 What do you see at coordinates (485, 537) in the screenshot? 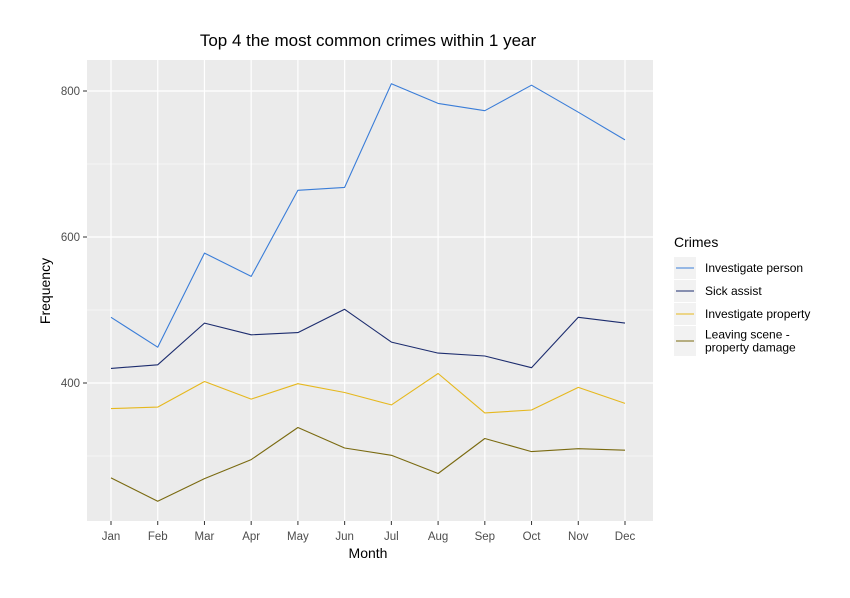
I see `x-tick-label: Sep` at bounding box center [485, 537].